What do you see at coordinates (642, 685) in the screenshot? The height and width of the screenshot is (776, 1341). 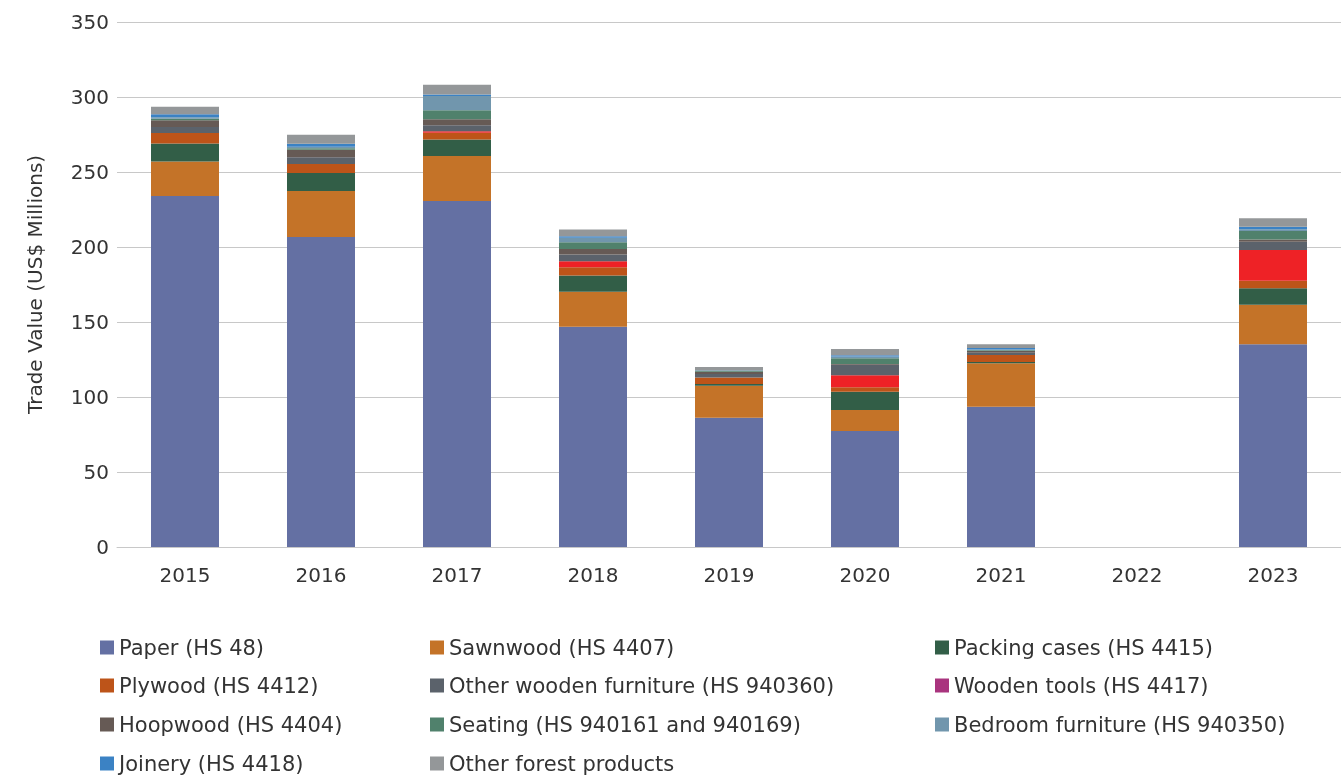 I see `legend-label: Other wooden furniture (HS 940360)` at bounding box center [642, 685].